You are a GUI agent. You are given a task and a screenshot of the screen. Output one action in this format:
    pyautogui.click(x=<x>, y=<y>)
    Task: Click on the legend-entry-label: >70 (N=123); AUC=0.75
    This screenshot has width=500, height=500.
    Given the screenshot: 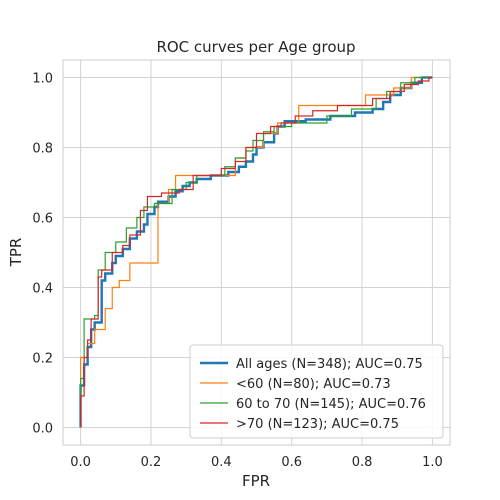 What is the action you would take?
    pyautogui.click(x=317, y=424)
    